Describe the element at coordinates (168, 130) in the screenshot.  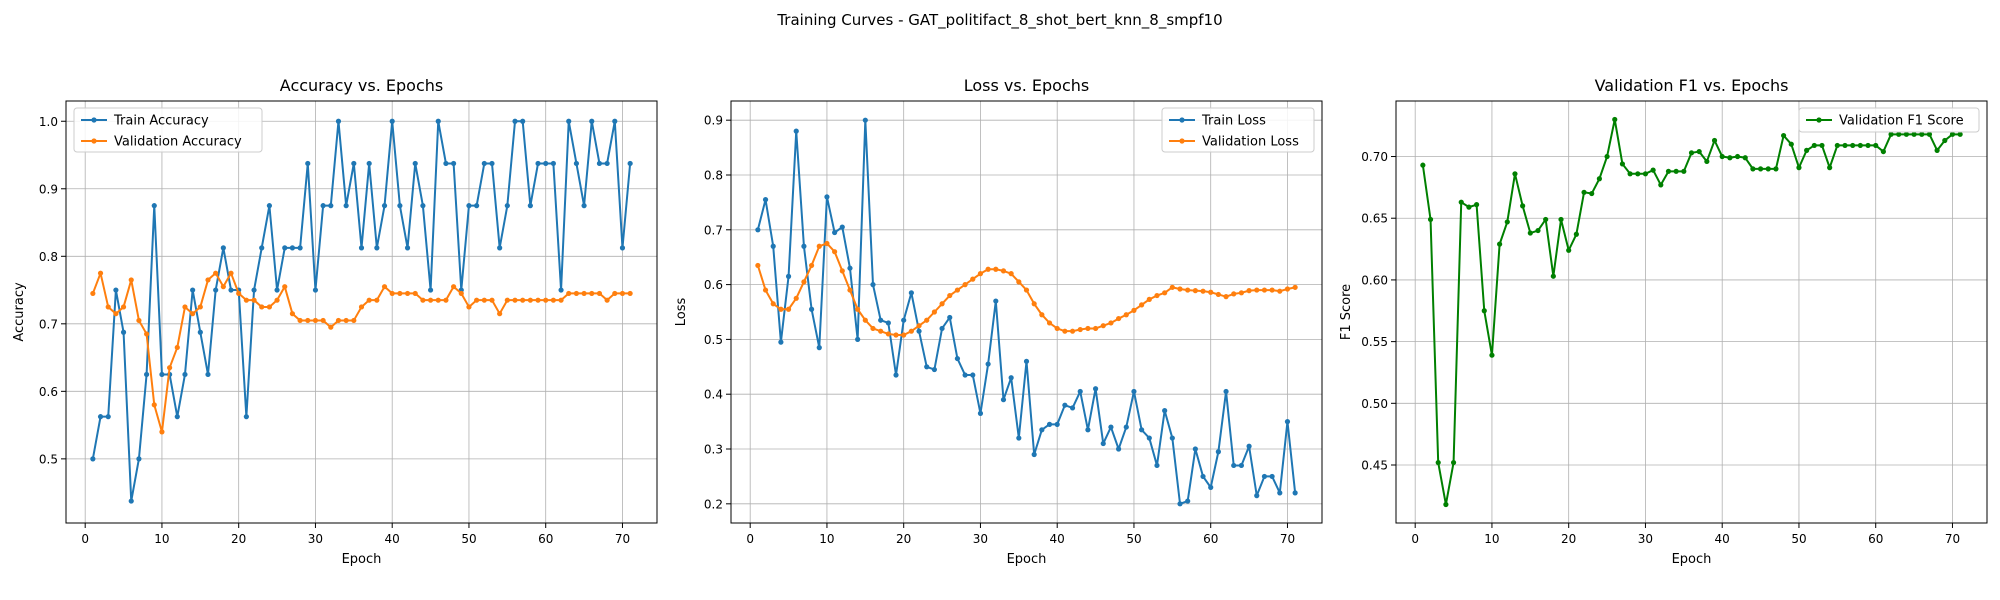
I see `legend: Train Accuracy Validation Accuracy` at that location.